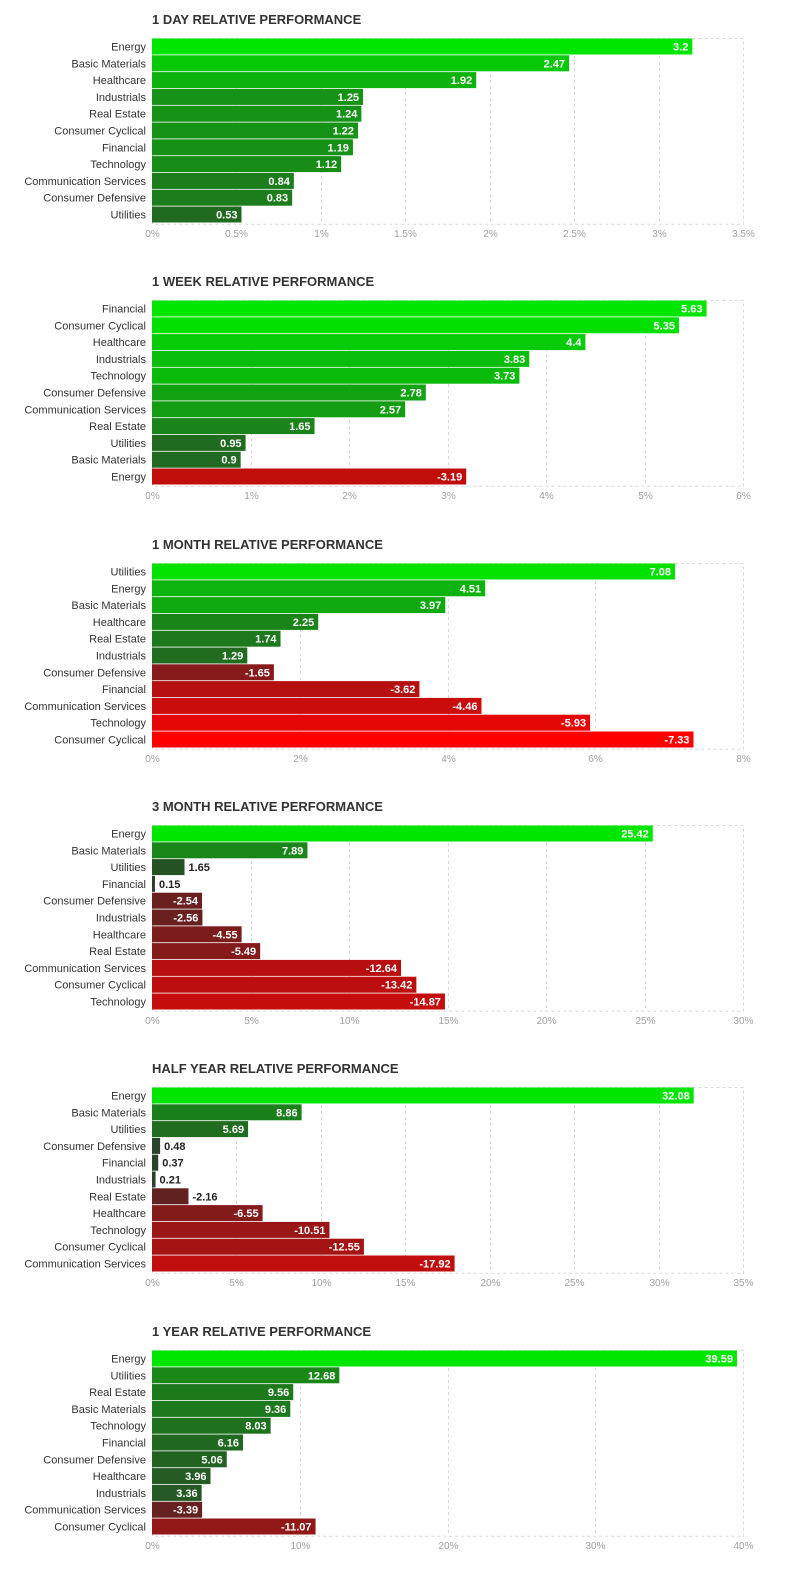 The width and height of the screenshot is (803, 1591). I want to click on x-tick-label: 4%, so click(546, 496).